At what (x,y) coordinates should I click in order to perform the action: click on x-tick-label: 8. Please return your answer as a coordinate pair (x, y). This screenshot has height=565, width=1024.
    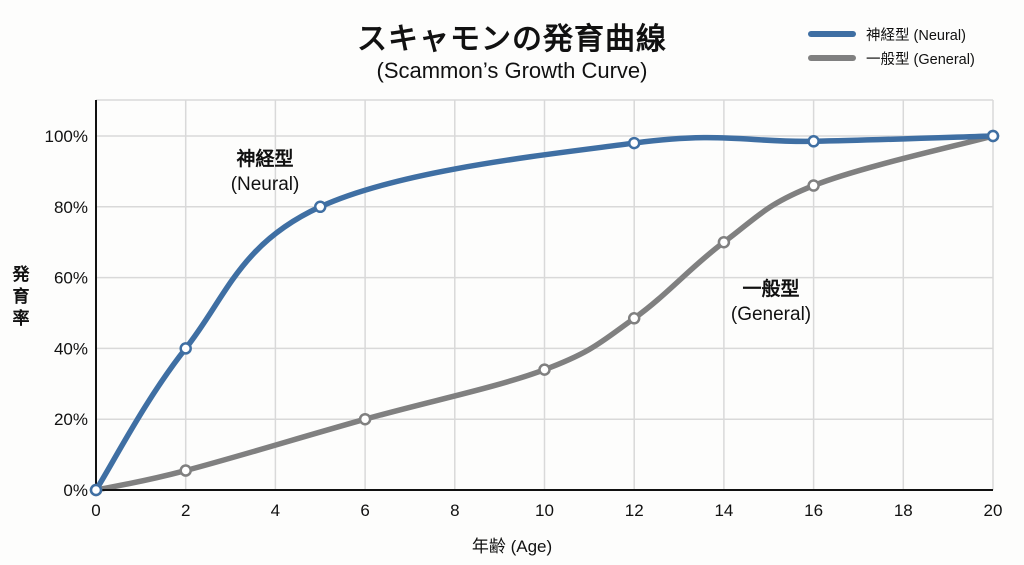
    Looking at the image, I should click on (454, 510).